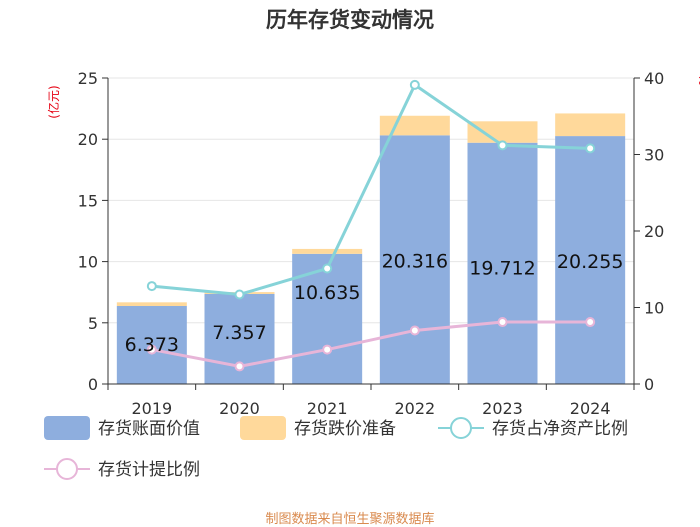 Image resolution: width=700 pixels, height=527 pixels. Describe the element at coordinates (88, 139) in the screenshot. I see `left-axis-tick-label: 20` at that location.